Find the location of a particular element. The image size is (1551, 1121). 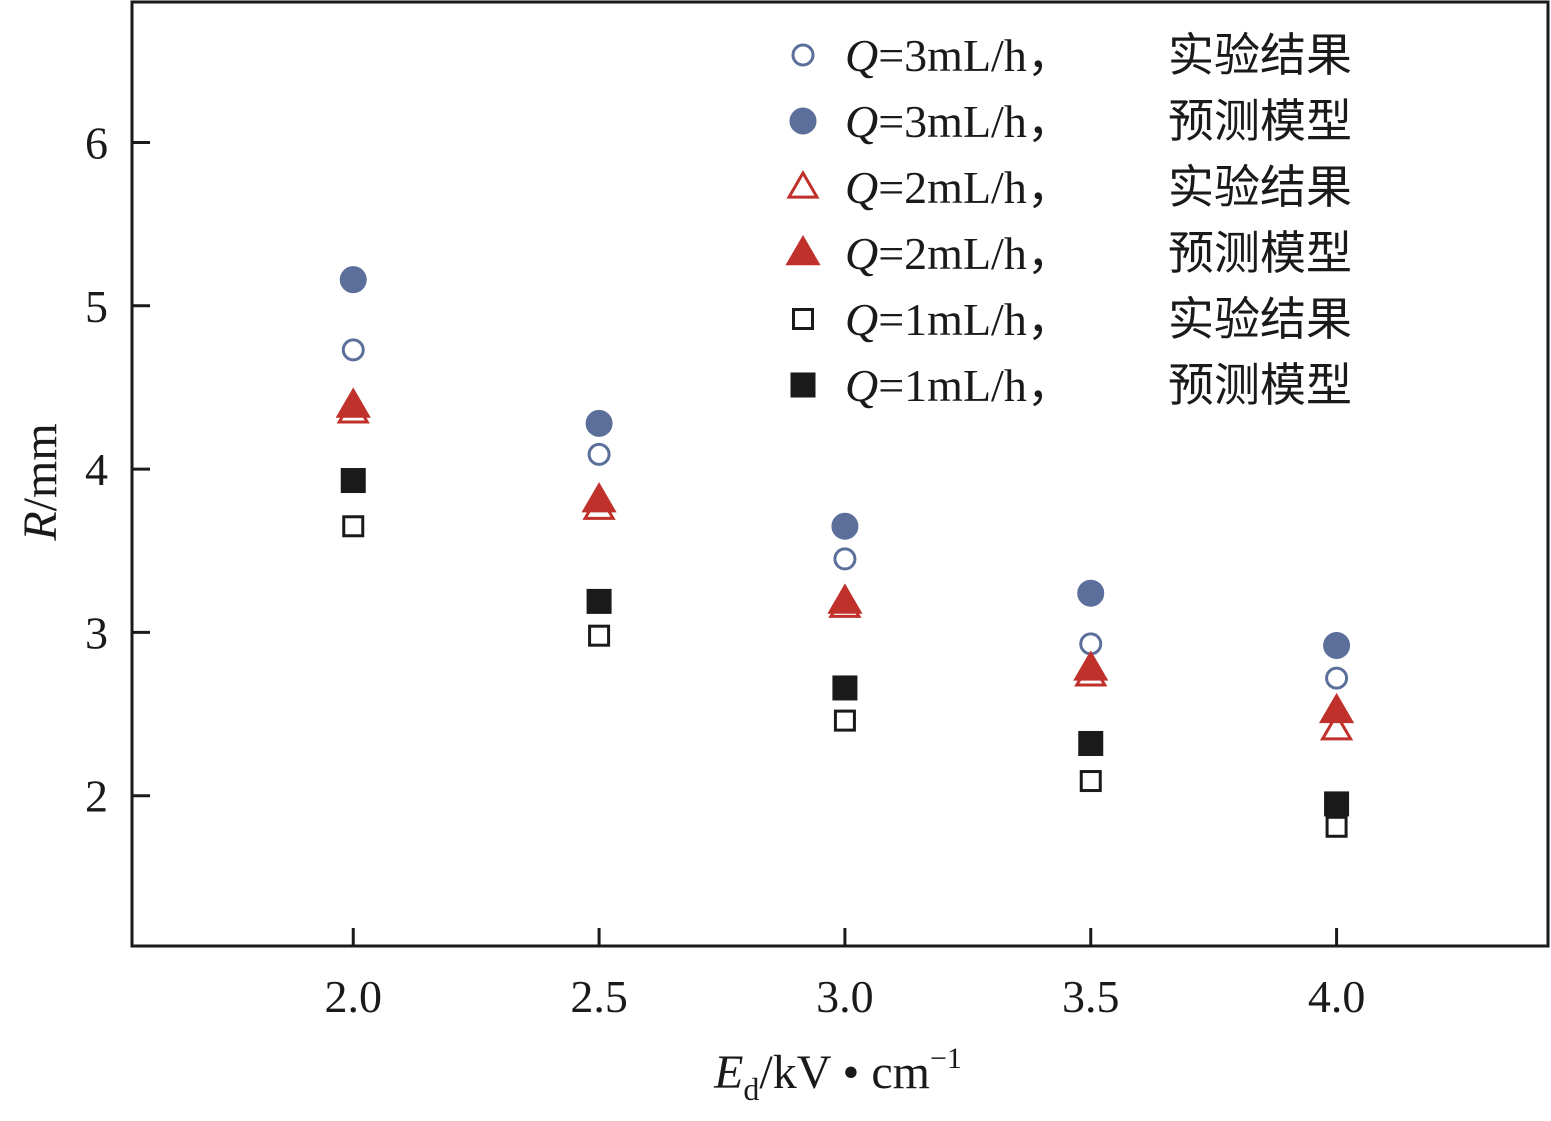

y-axis: 2 3 4 5 6 is located at coordinates (117, 469).